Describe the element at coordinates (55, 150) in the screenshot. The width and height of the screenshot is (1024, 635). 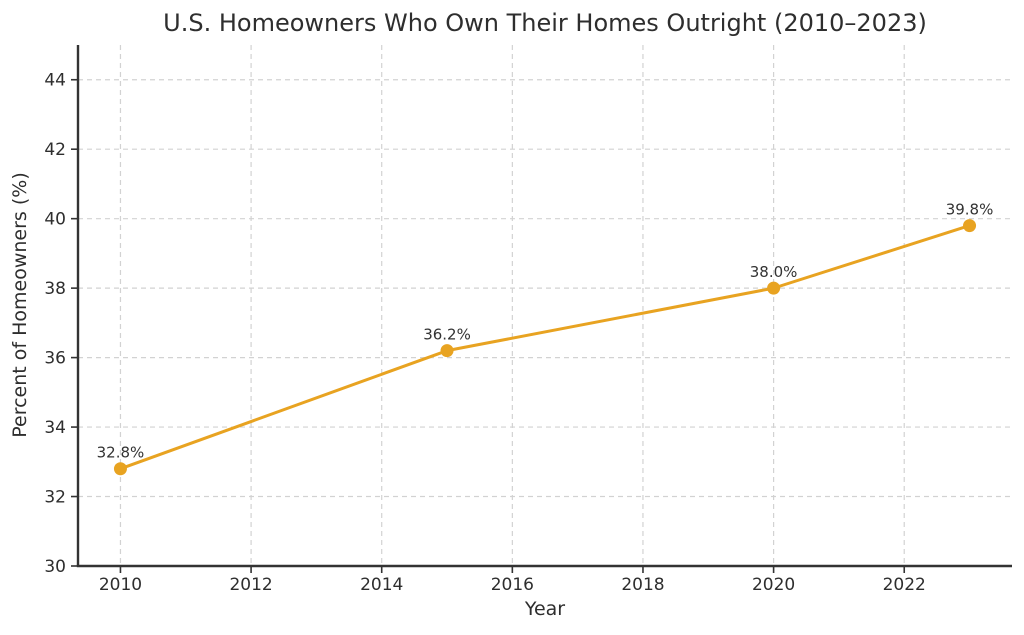
I see `y-tick-label-42: 42` at that location.